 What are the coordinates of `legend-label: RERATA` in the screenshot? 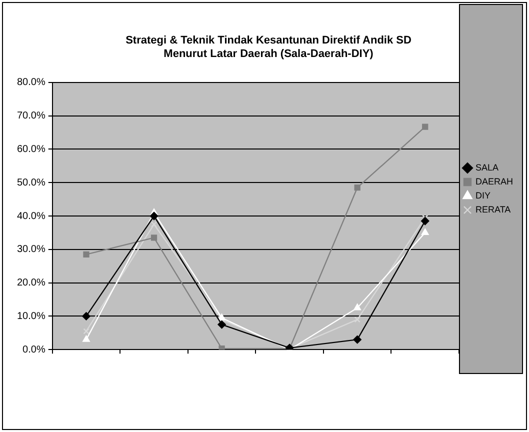 It's located at (493, 209).